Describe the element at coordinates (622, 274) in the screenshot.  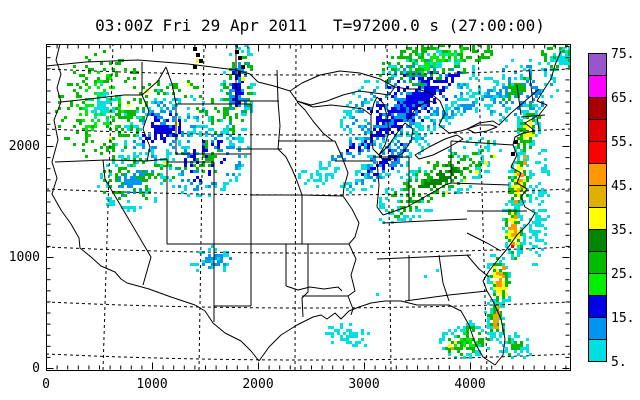
I see `colorbar-label: 25.` at that location.